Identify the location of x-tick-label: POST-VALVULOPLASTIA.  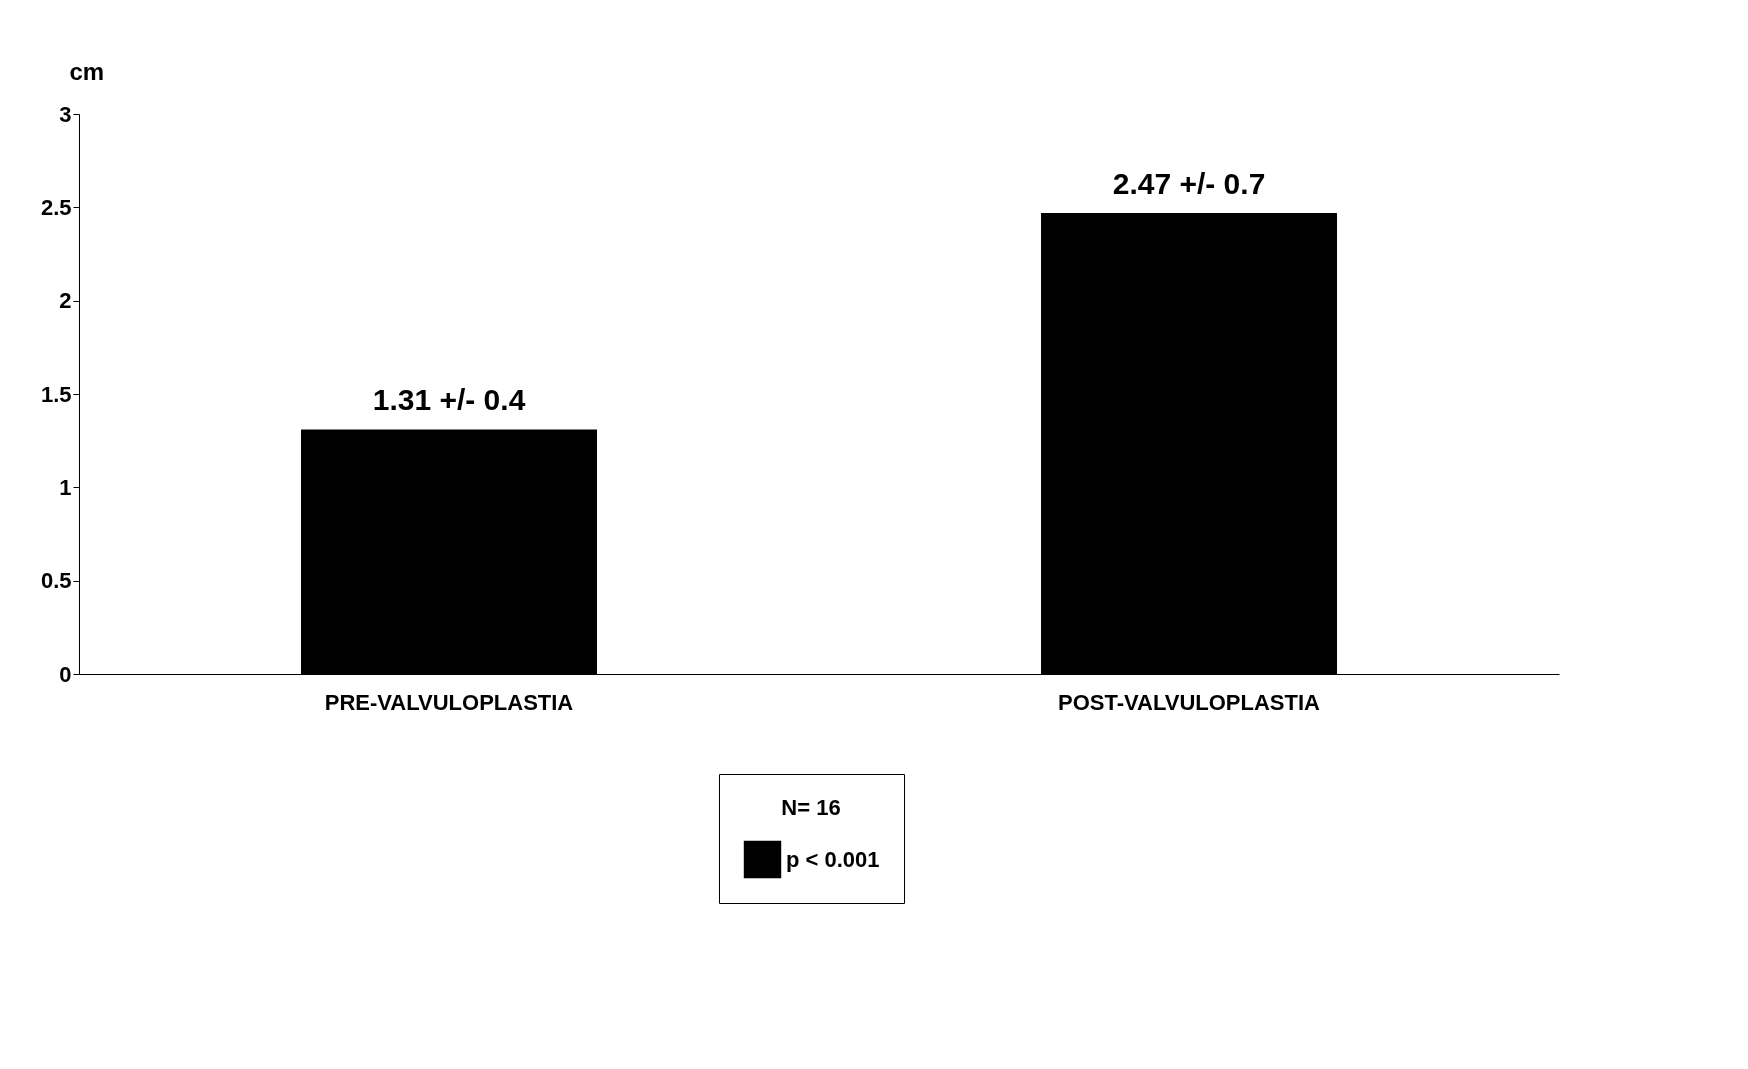
(1189, 702).